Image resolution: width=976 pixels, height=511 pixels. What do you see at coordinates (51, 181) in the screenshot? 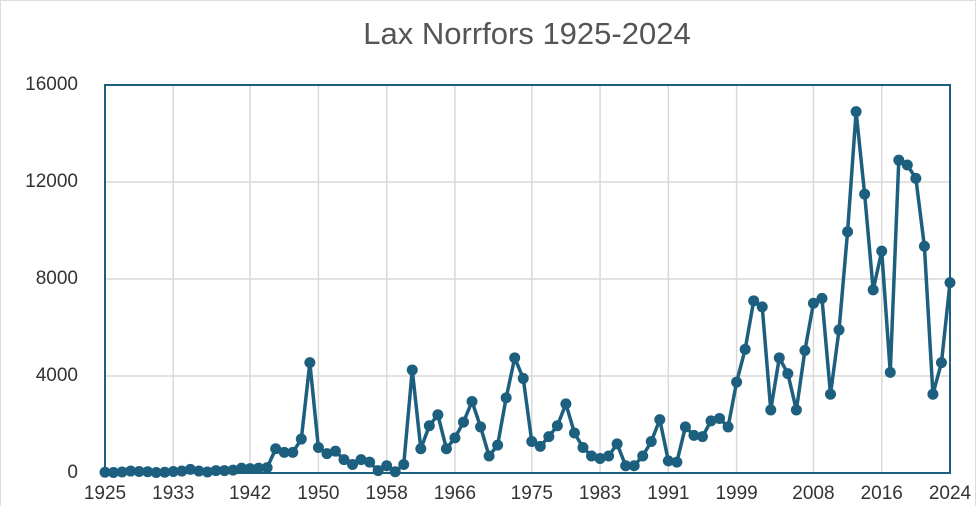
I see `y-tick-label: 12000` at bounding box center [51, 181].